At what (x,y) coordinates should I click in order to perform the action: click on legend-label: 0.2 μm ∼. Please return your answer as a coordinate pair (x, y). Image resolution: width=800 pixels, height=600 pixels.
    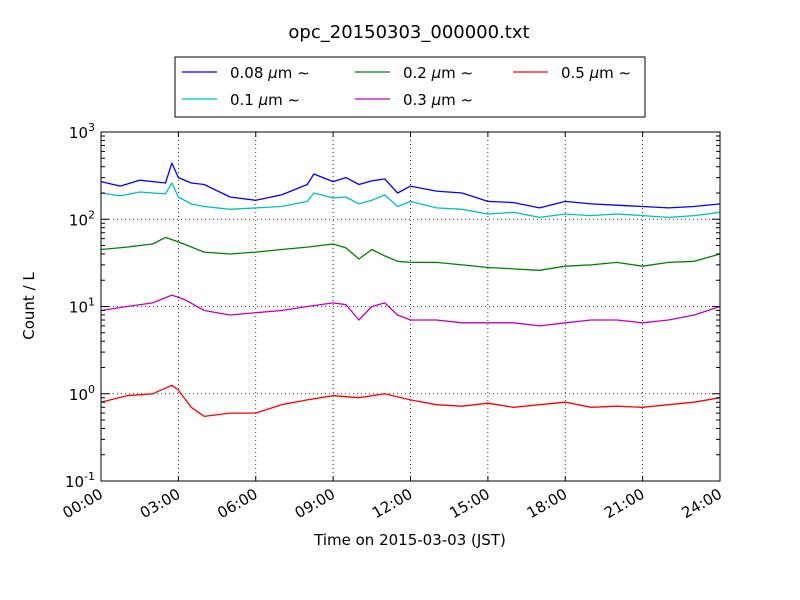
    Looking at the image, I should click on (438, 73).